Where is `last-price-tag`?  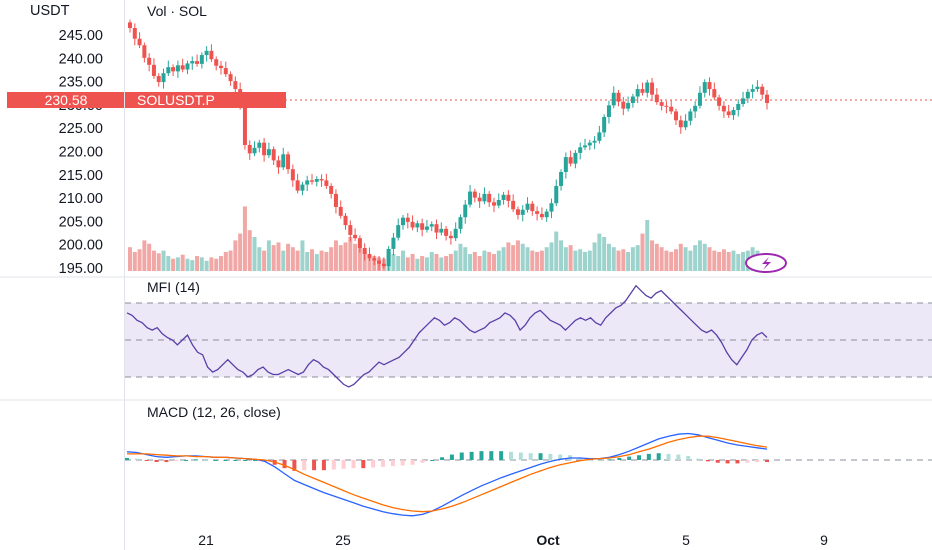
last-price-tag is located at coordinates (65, 100).